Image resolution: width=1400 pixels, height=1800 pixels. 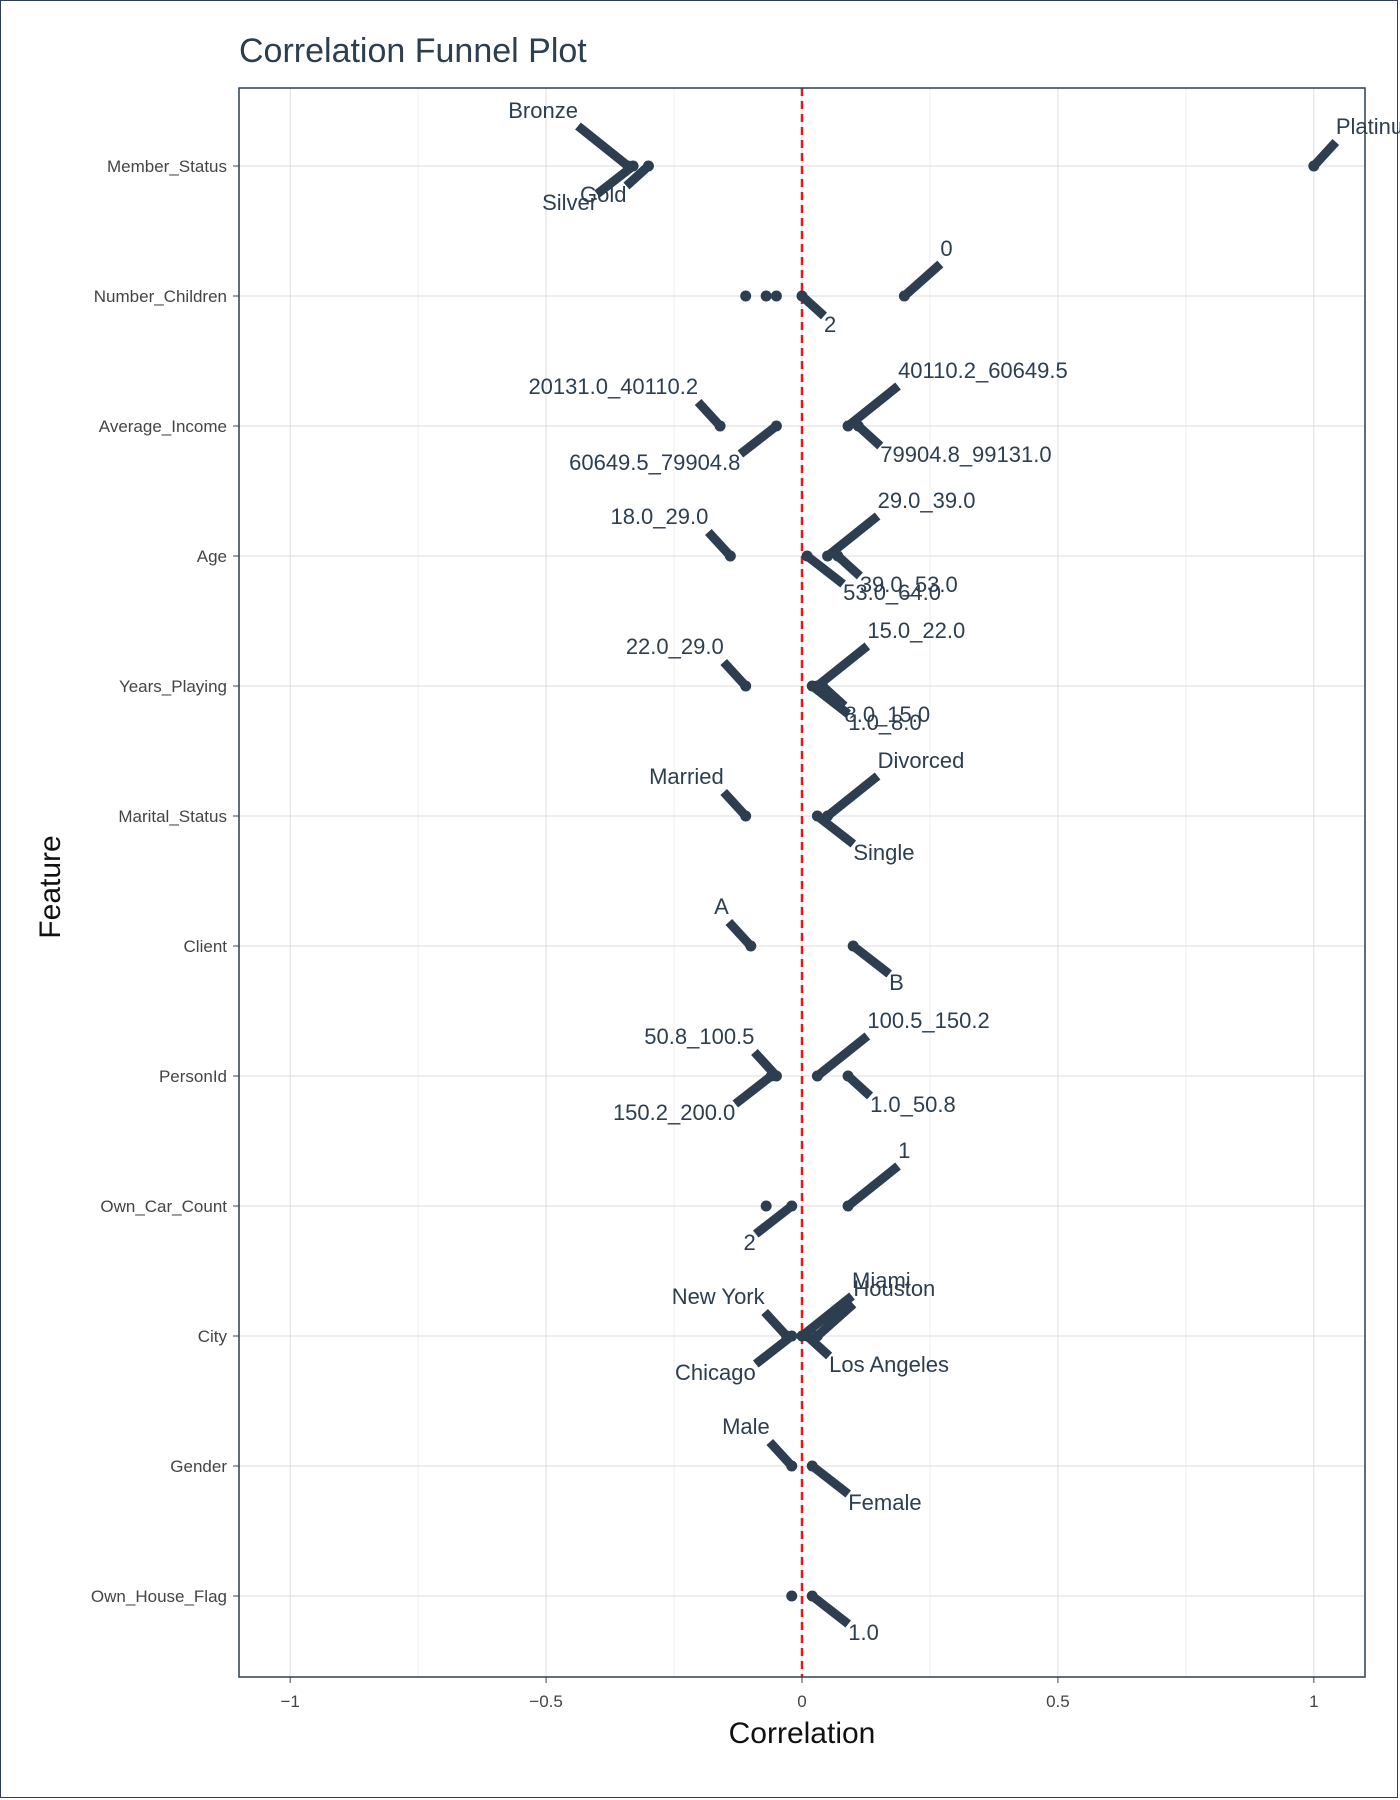 I want to click on point-label: 1.0_50.8, so click(x=913, y=1104).